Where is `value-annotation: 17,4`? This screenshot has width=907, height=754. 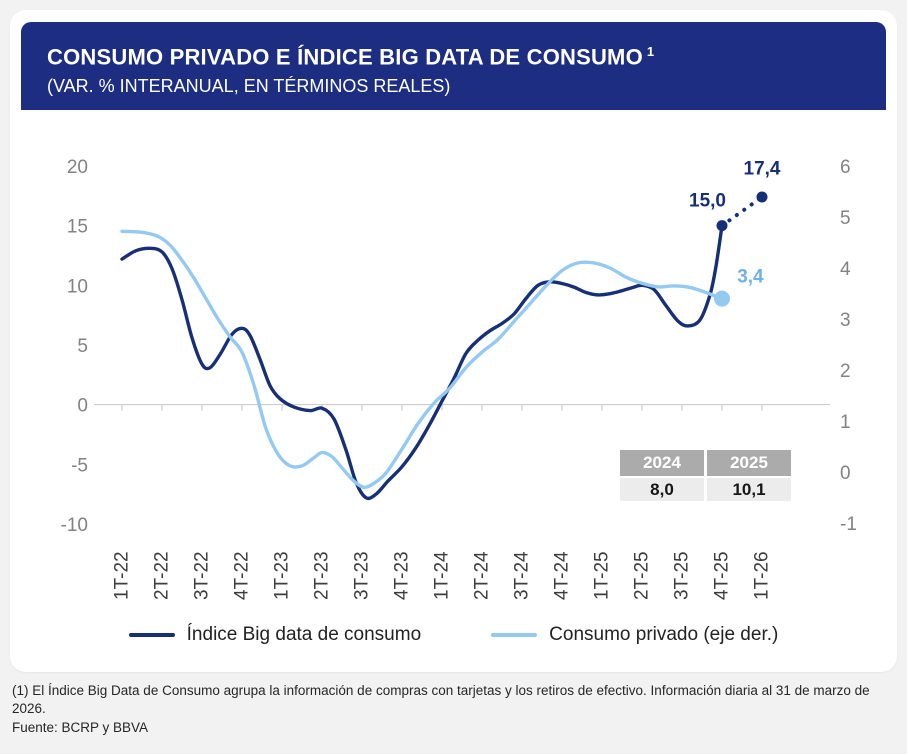
value-annotation: 17,4 is located at coordinates (762, 168).